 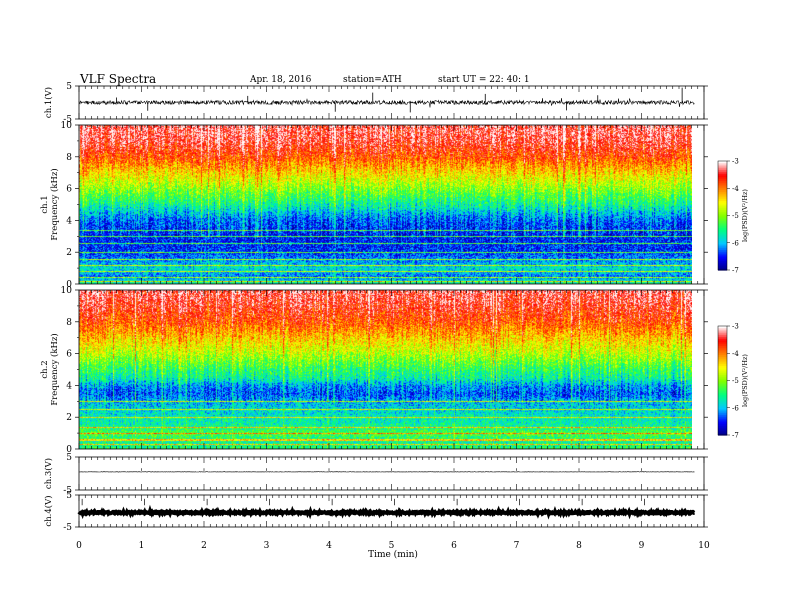 I want to click on x-tick-label: 9, so click(x=642, y=546).